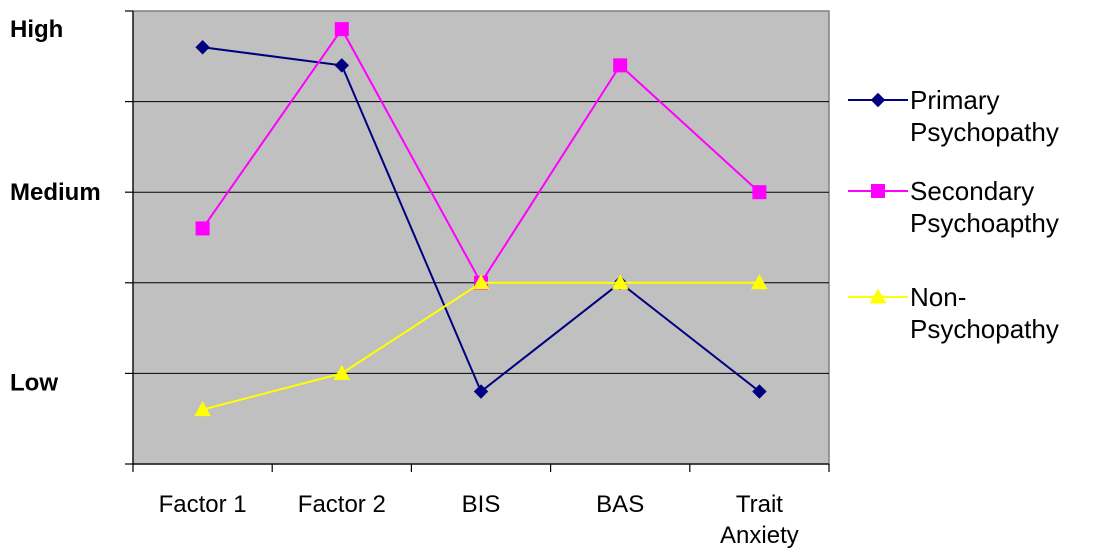 This screenshot has width=1106, height=559. Describe the element at coordinates (203, 504) in the screenshot. I see `x-tick-label: Factor 1` at that location.